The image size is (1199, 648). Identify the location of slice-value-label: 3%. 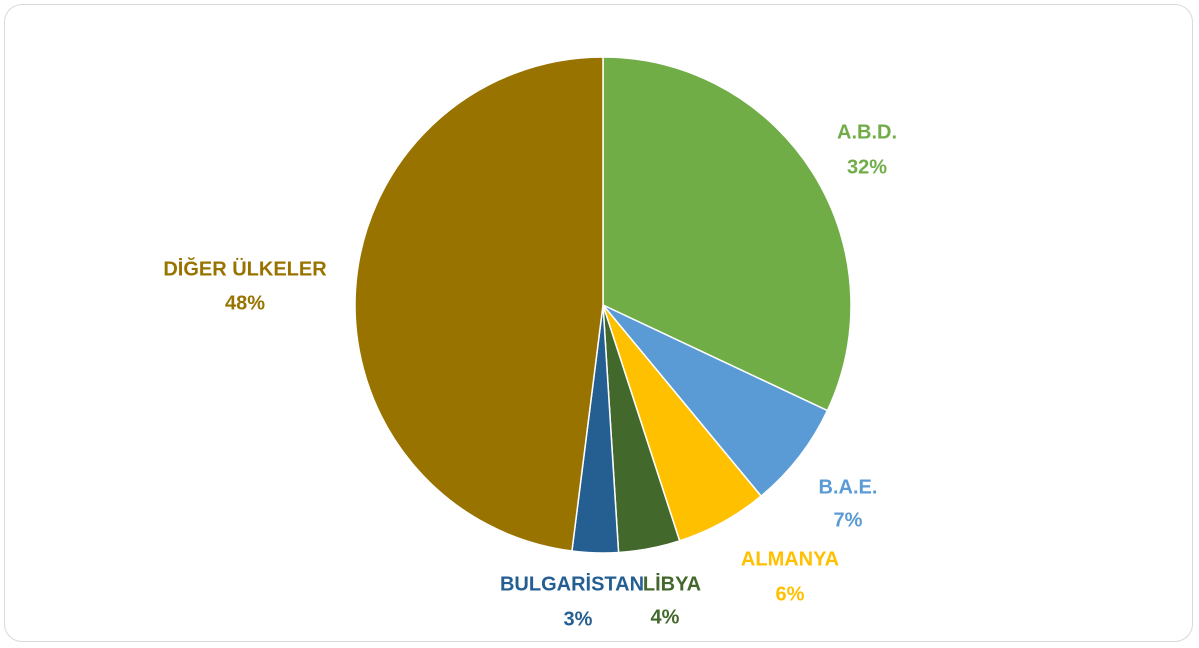
(578, 619).